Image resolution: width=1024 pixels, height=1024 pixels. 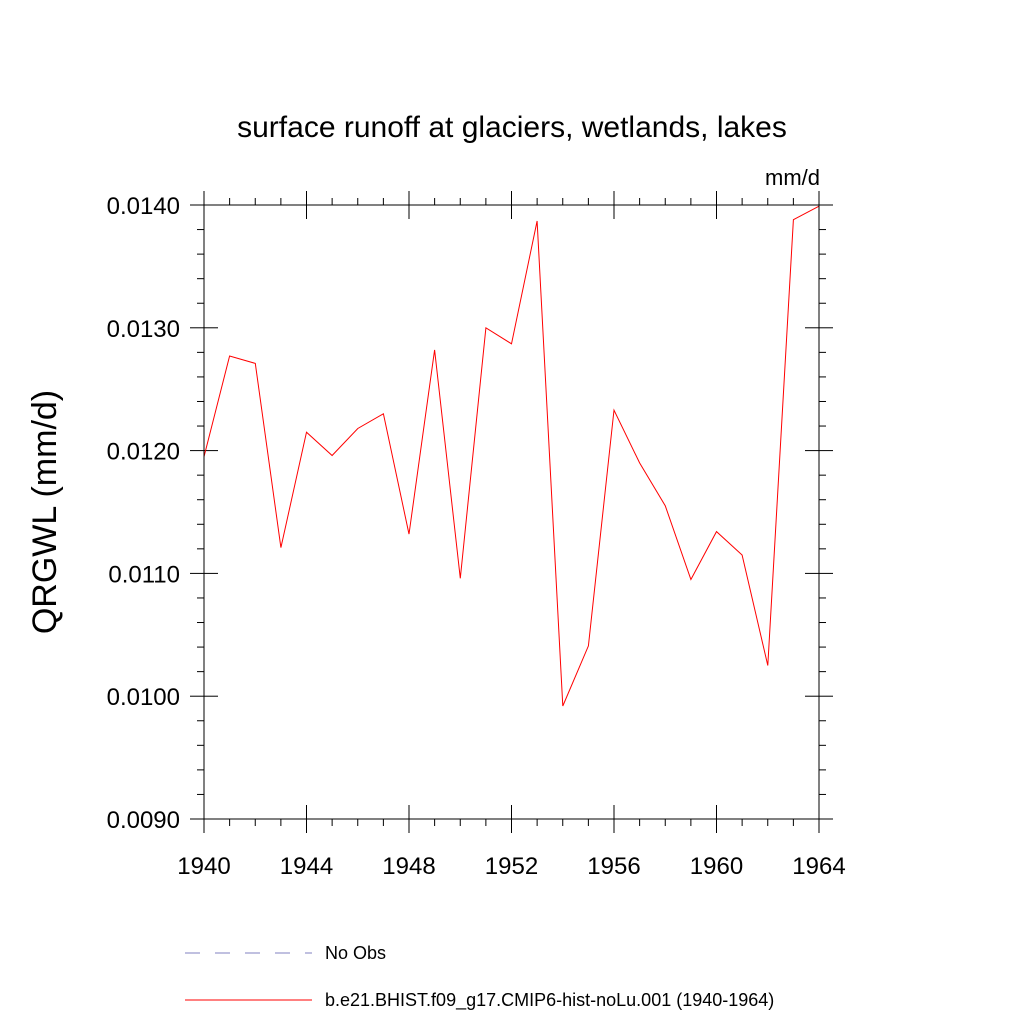 What do you see at coordinates (143, 697) in the screenshot?
I see `y-tick-label: 0.0100` at bounding box center [143, 697].